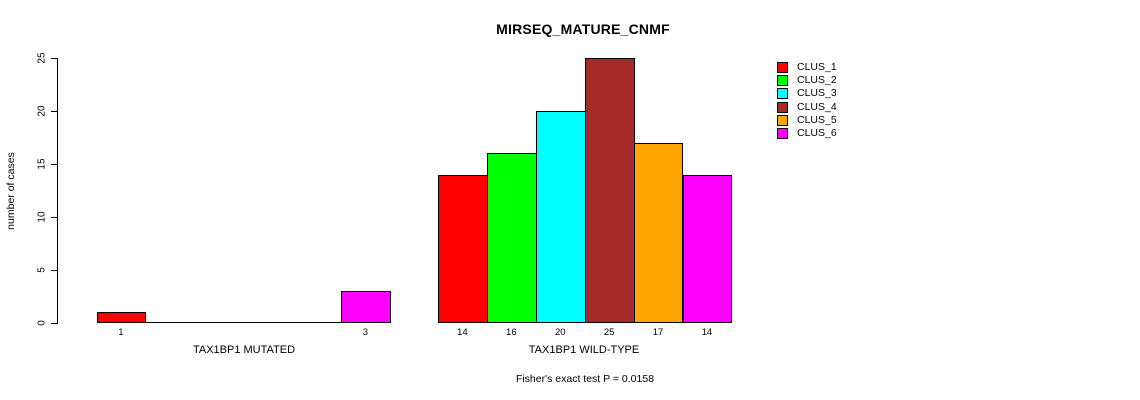 This screenshot has height=400, width=1140. What do you see at coordinates (817, 133) in the screenshot?
I see `legend-label-clus_6: CLUS_6` at bounding box center [817, 133].